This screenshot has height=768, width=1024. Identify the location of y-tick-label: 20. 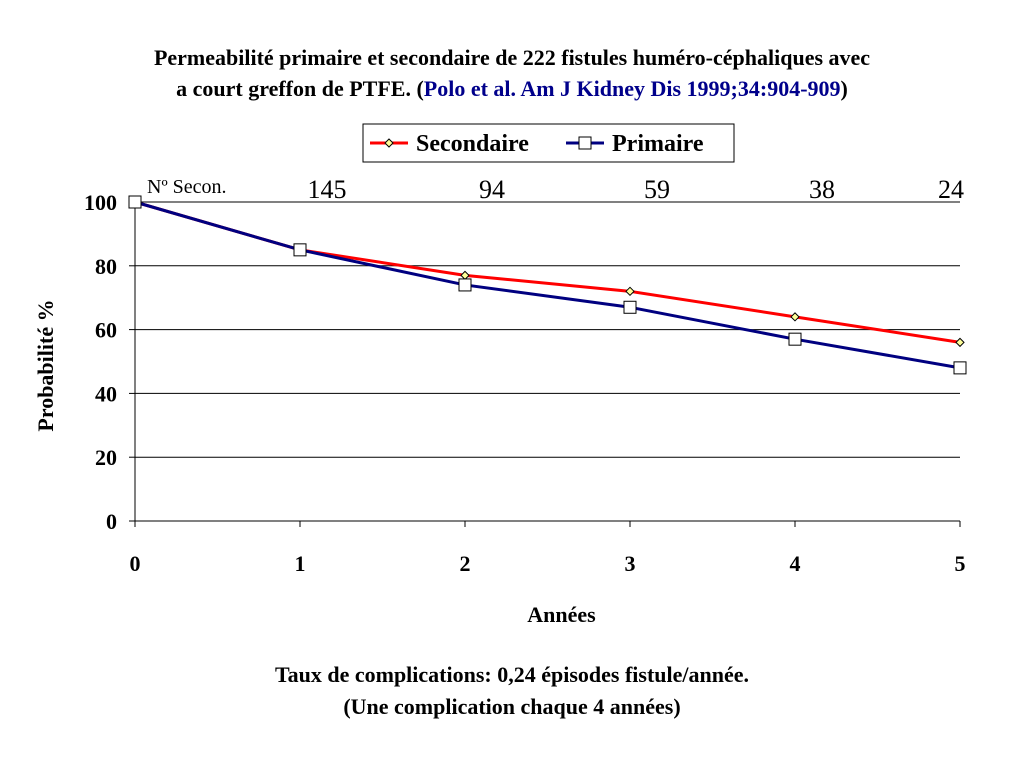
(106, 457).